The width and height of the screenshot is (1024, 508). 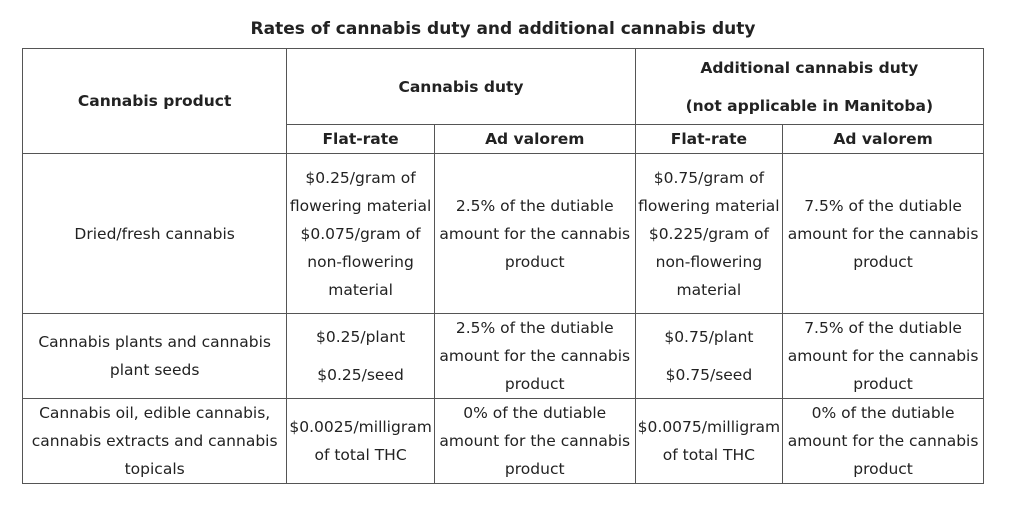 What do you see at coordinates (709, 427) in the screenshot?
I see `cell-line: $0.0075/milligram` at bounding box center [709, 427].